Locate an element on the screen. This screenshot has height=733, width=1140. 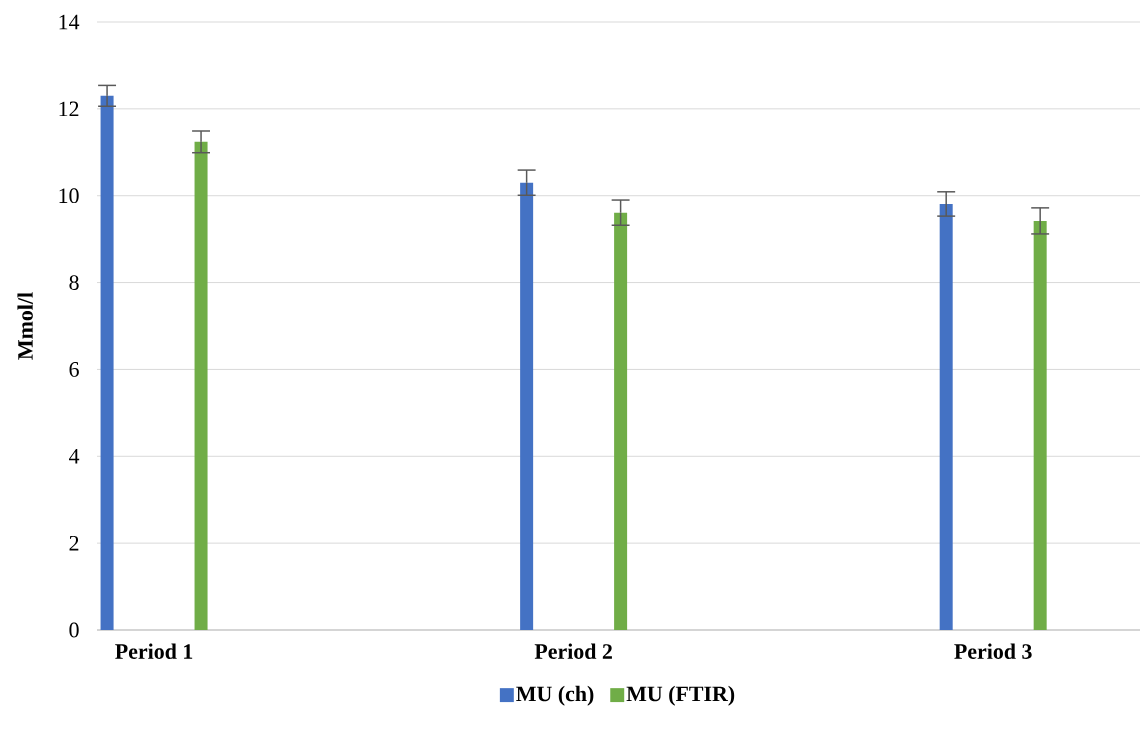
y-tick-label: 14 is located at coordinates (69, 22).